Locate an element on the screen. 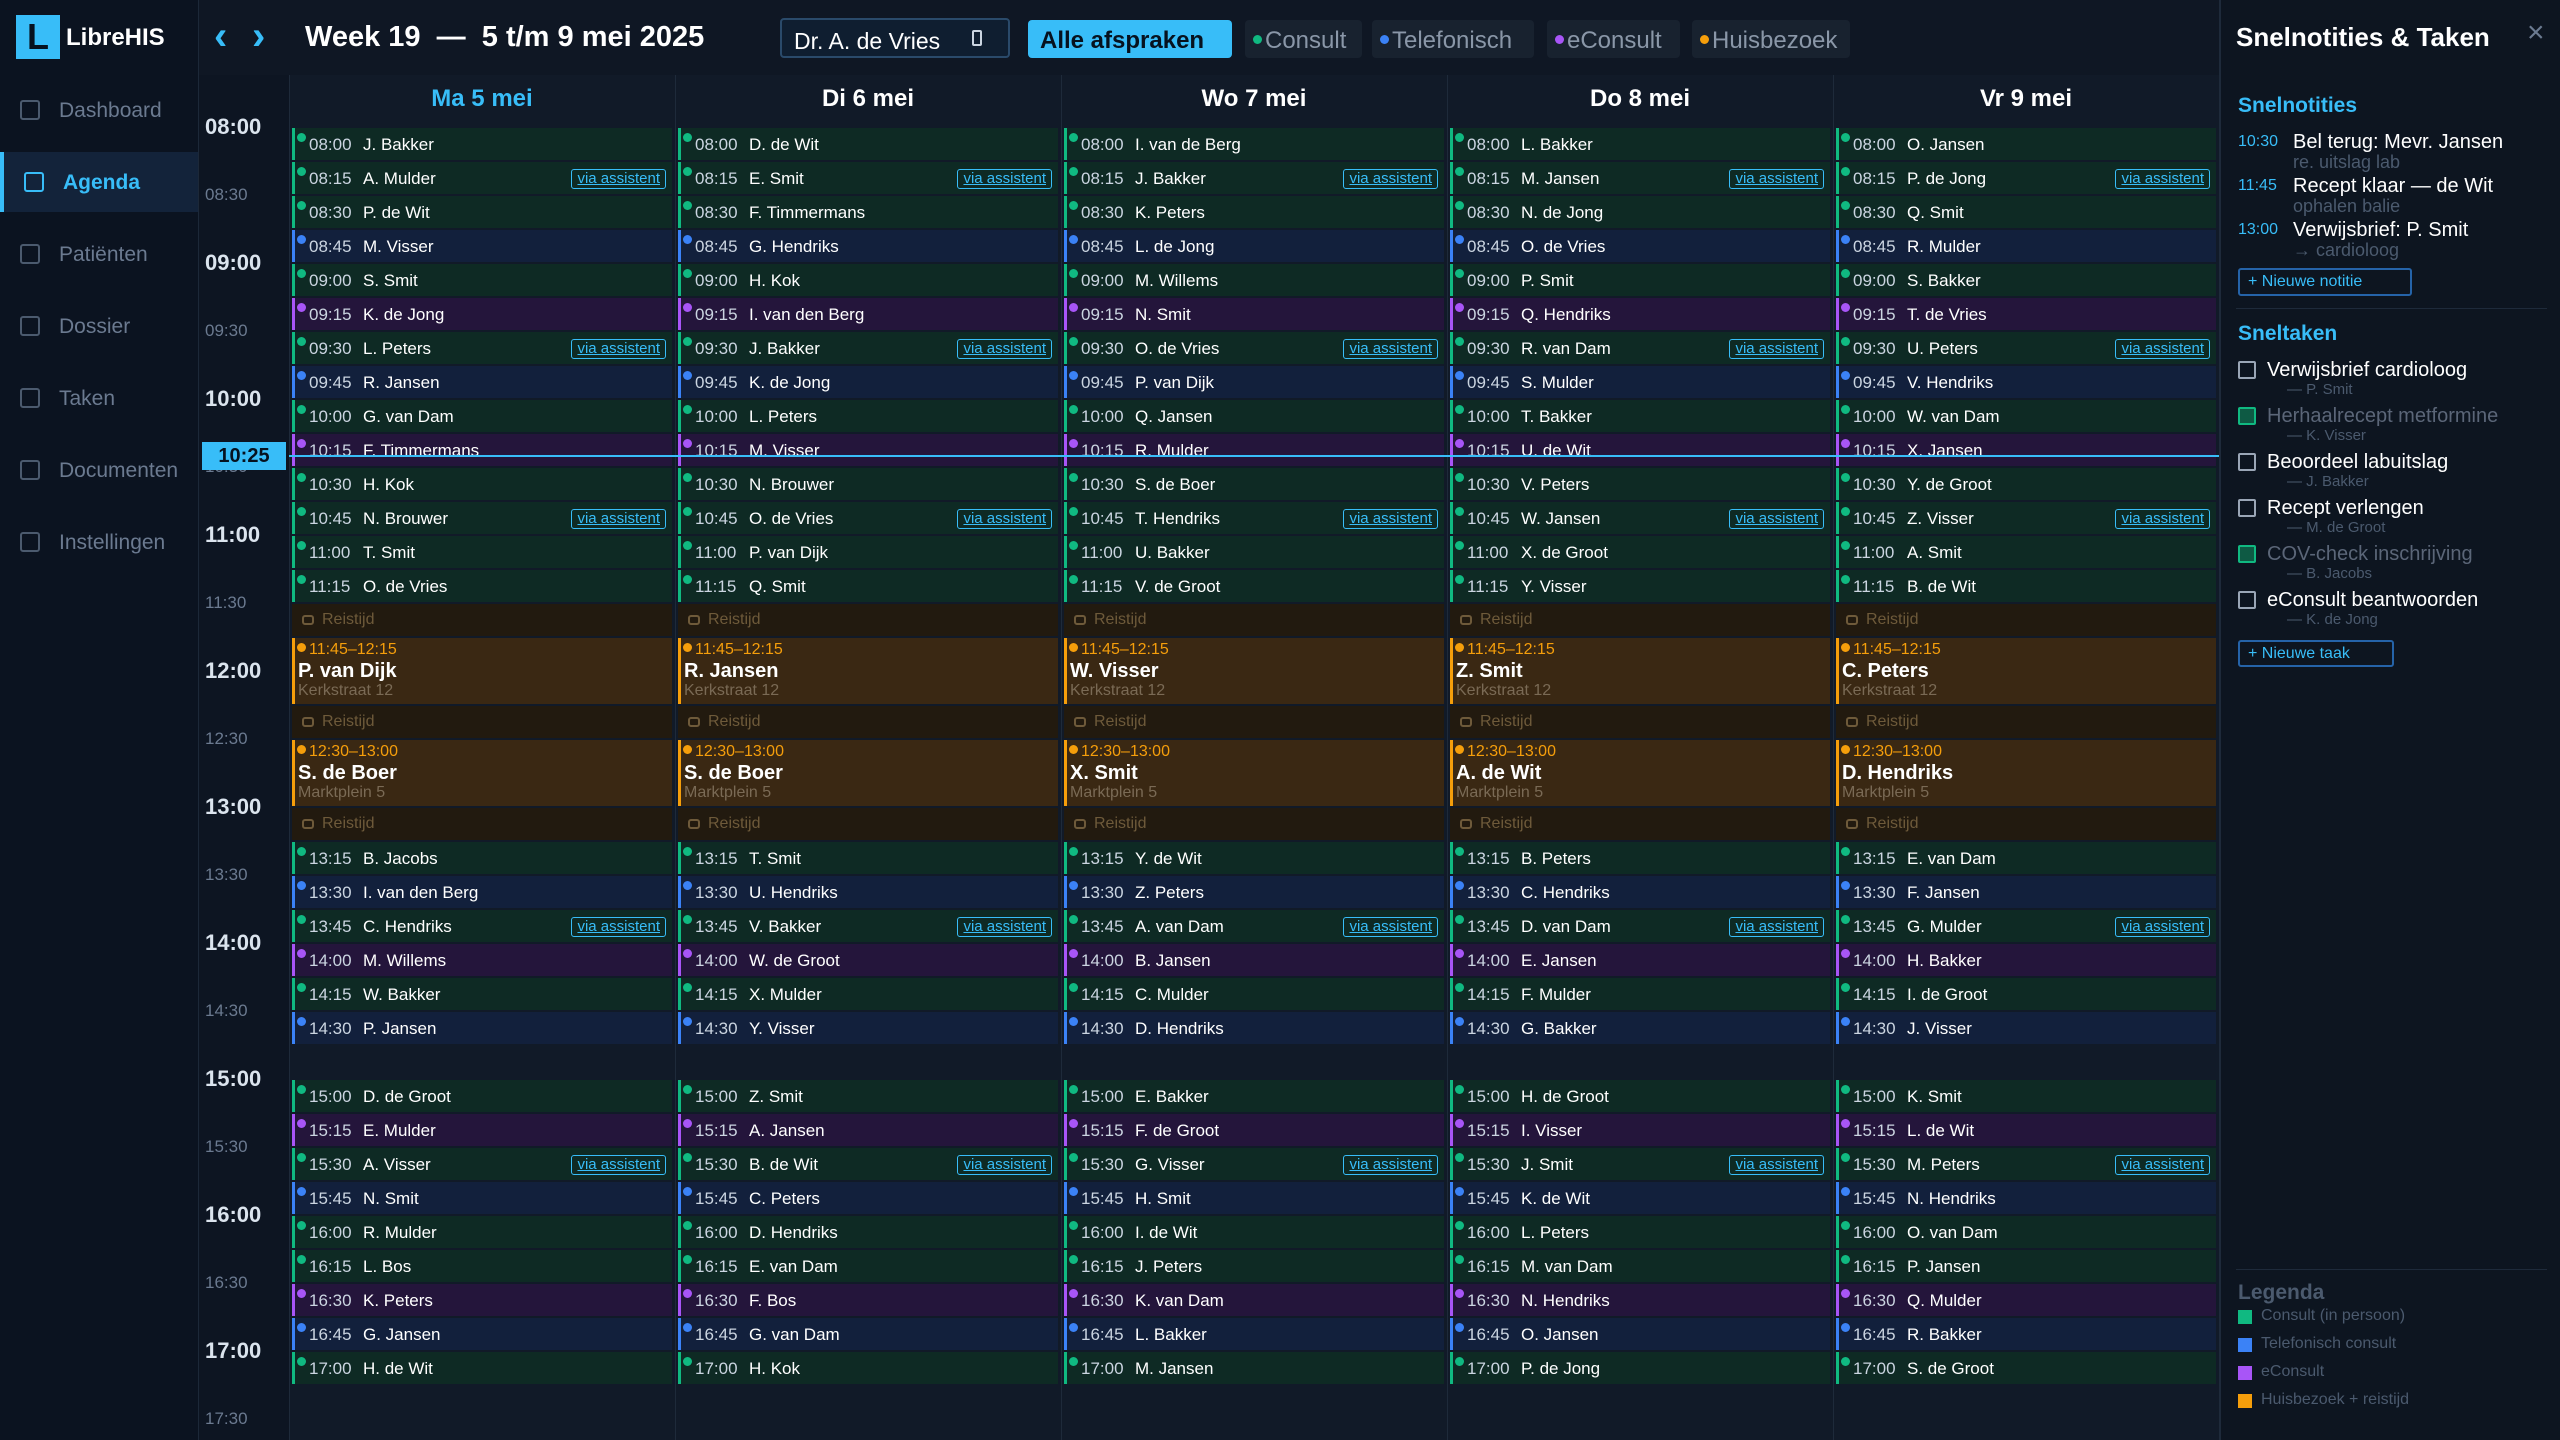  appointment: 08:00 D. de Wit is located at coordinates (868, 144).